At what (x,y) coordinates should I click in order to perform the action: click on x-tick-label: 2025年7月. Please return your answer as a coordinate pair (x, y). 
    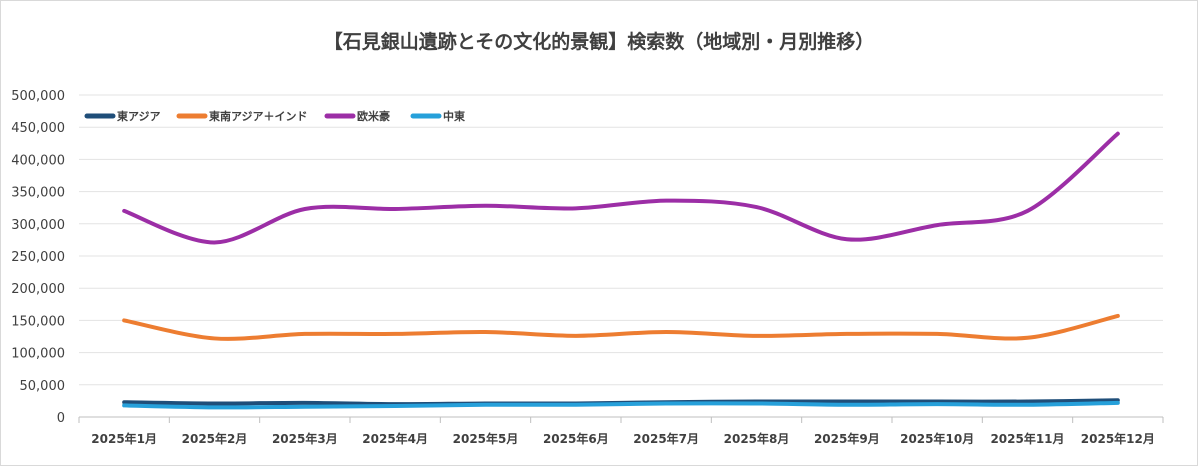
    Looking at the image, I should click on (666, 438).